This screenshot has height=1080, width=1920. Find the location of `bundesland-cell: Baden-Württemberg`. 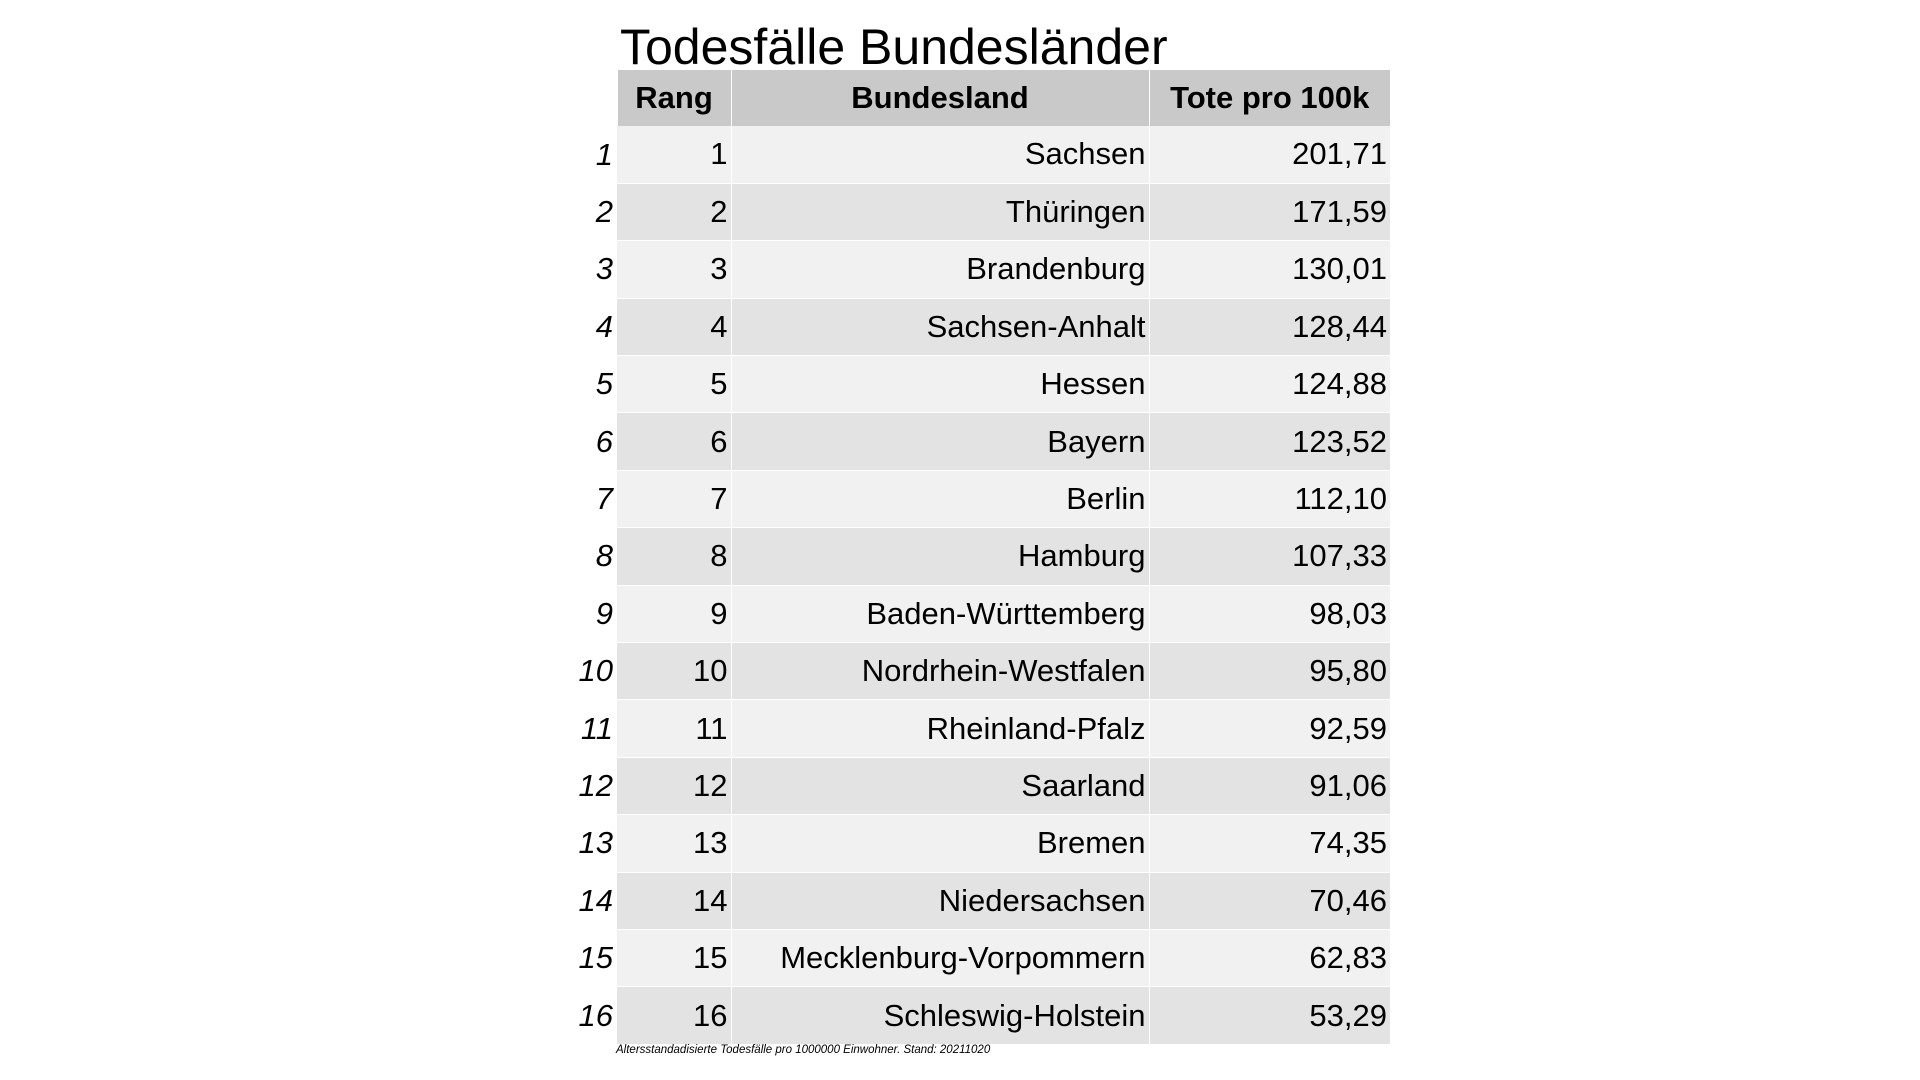

bundesland-cell: Baden-Württemberg is located at coordinates (939, 614).